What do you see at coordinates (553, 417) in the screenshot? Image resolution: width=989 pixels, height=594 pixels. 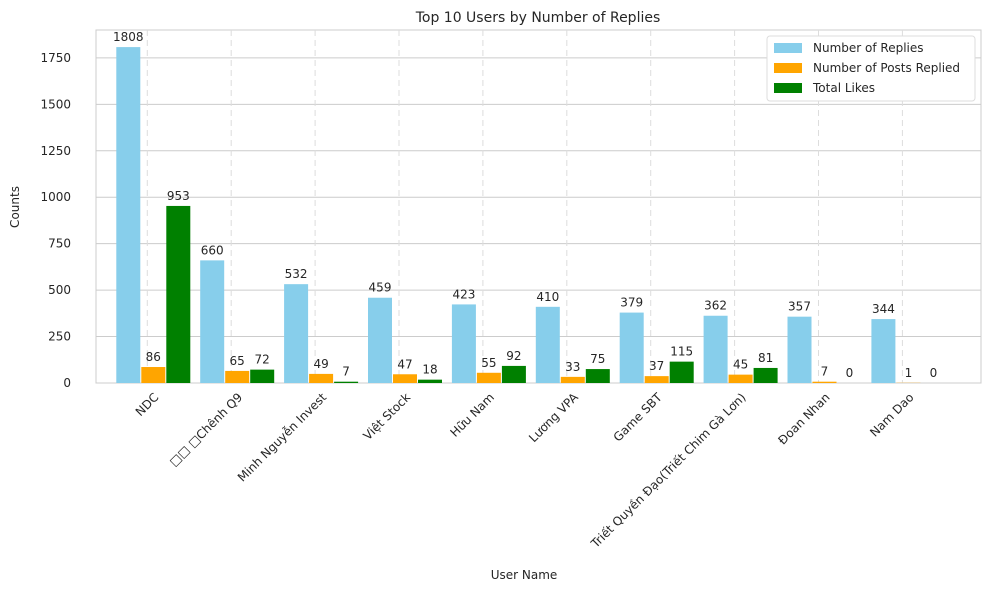 I see `x-tick-label: Lương VPA` at bounding box center [553, 417].